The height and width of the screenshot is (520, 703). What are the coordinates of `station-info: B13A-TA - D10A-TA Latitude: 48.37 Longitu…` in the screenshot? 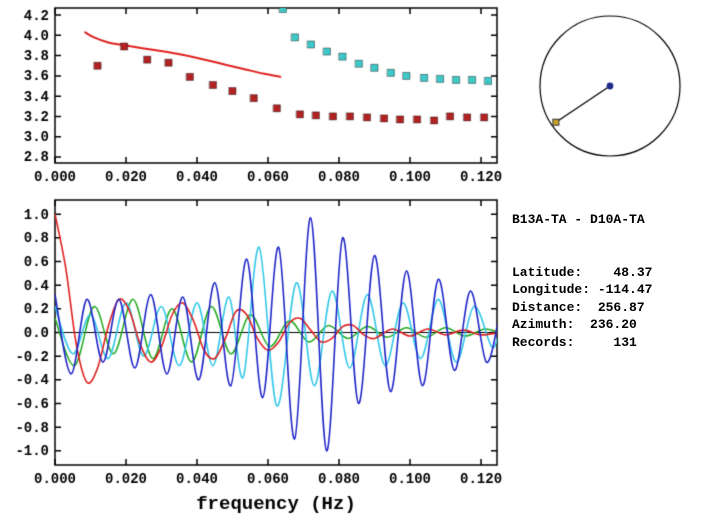 It's located at (602, 281).